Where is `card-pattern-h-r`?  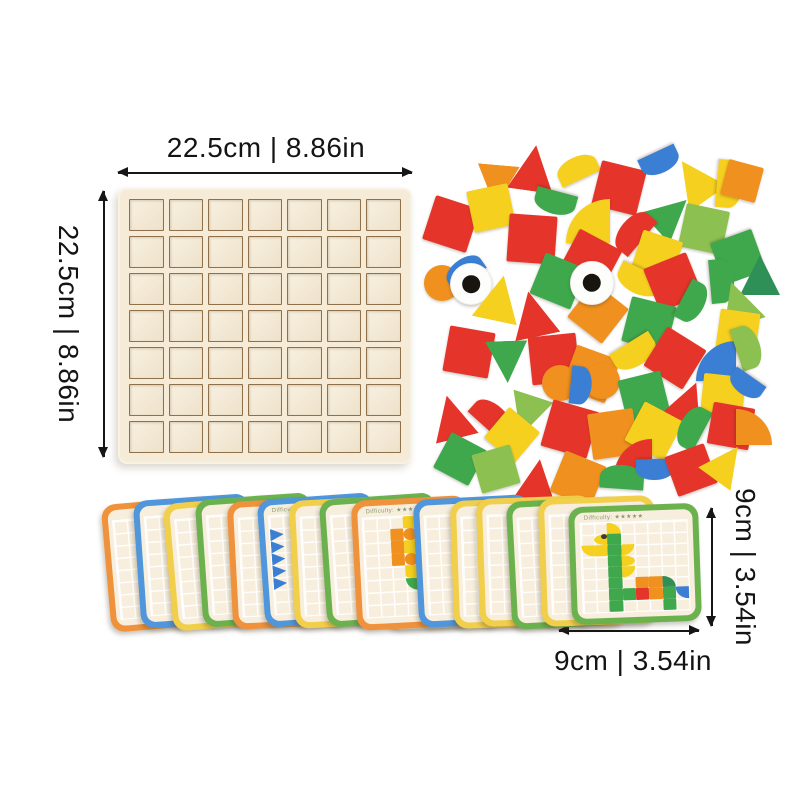
card-pattern-h-r is located at coordinates (628, 560).